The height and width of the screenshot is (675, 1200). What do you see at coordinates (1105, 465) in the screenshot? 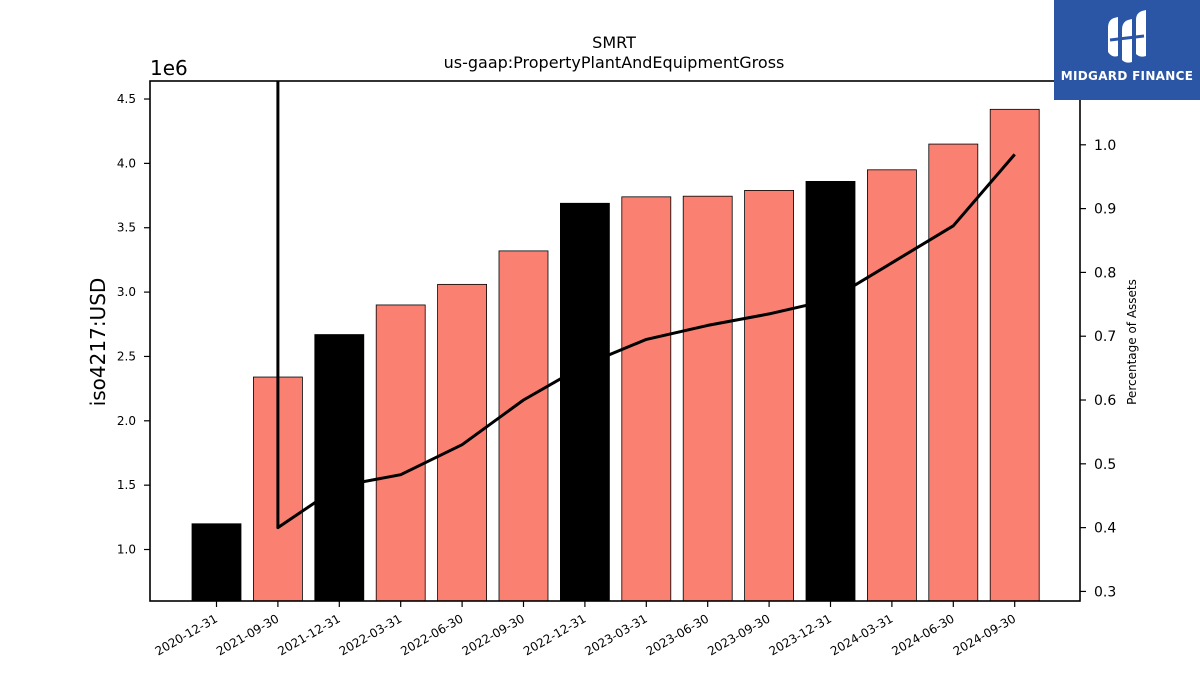
I see `y2-tick-label: 0.5` at bounding box center [1105, 465].